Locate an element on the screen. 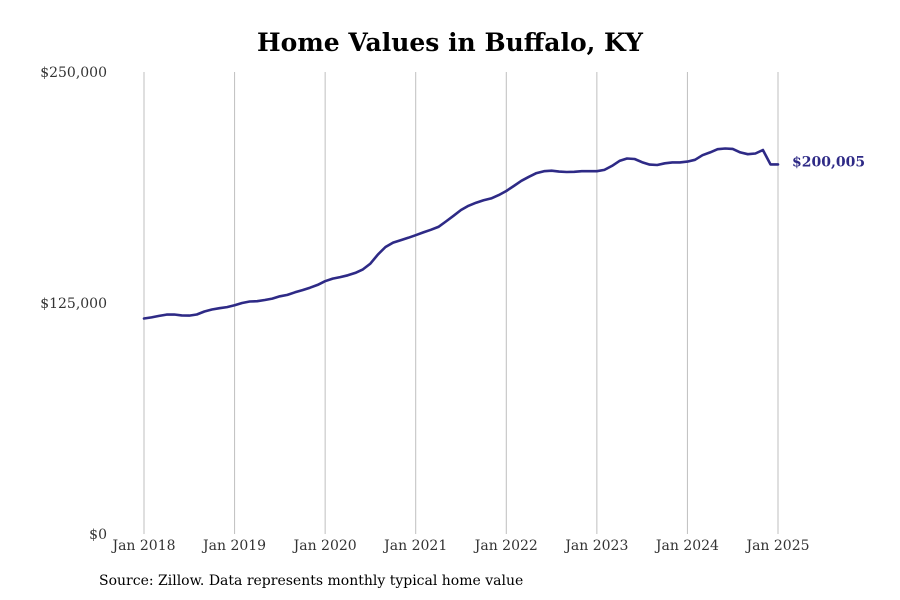  x-tick-label: Jan 2023 is located at coordinates (595, 546).